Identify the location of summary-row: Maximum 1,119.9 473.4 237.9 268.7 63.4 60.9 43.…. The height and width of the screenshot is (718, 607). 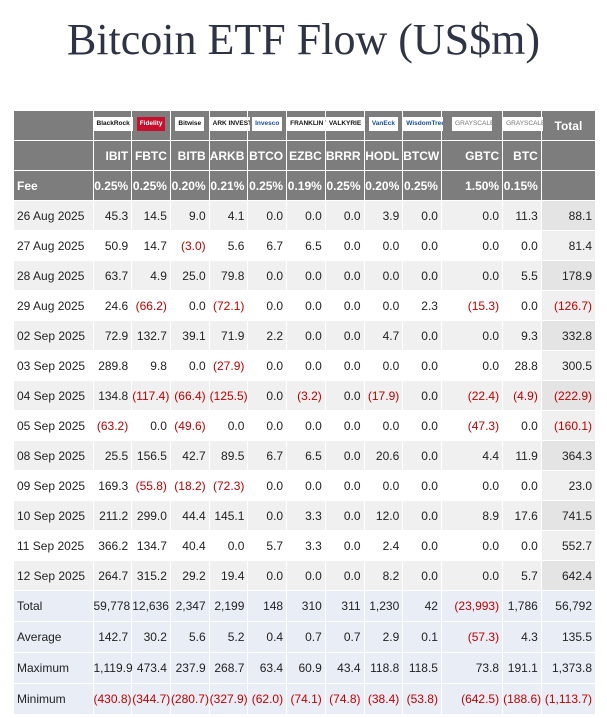
(305, 668).